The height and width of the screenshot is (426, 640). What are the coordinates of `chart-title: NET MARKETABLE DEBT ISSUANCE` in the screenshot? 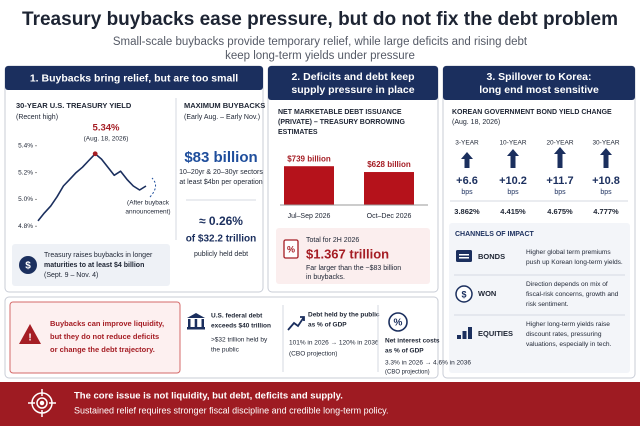 It's located at (340, 112).